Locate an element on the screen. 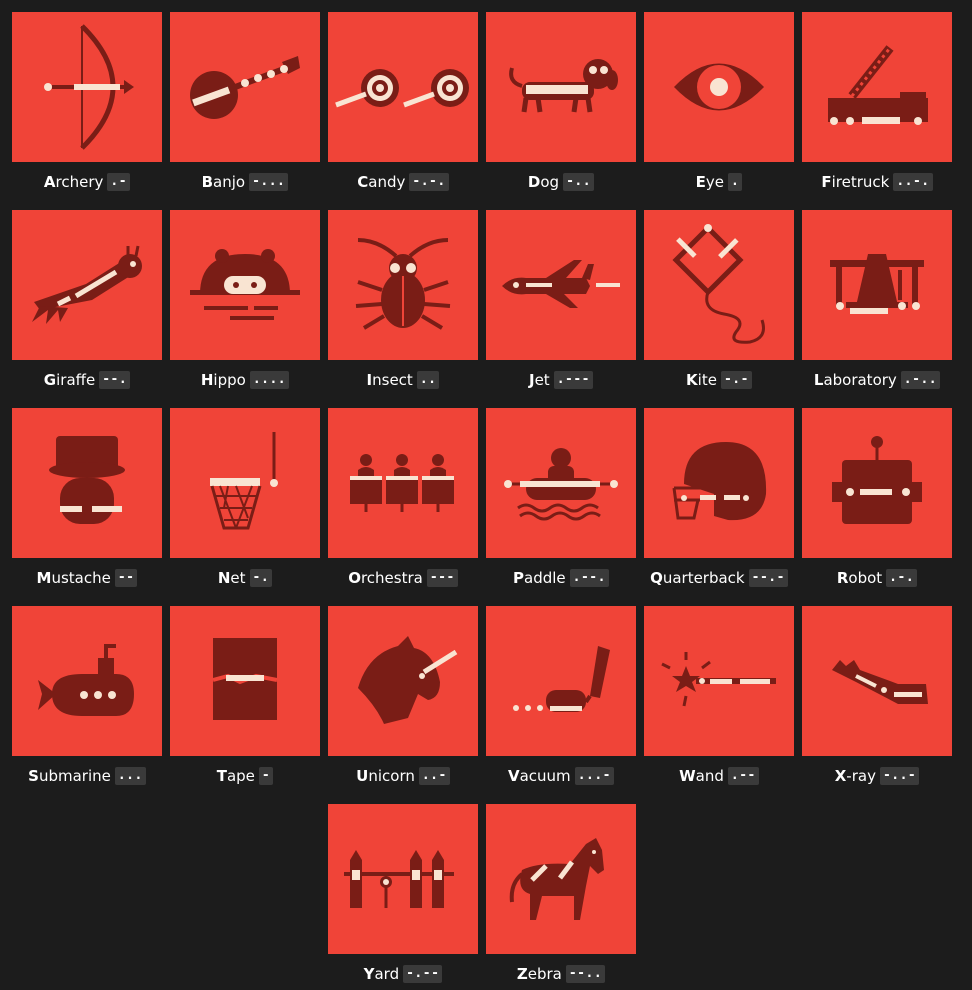 This screenshot has width=972, height=990. word-rest: ippo is located at coordinates (229, 380).